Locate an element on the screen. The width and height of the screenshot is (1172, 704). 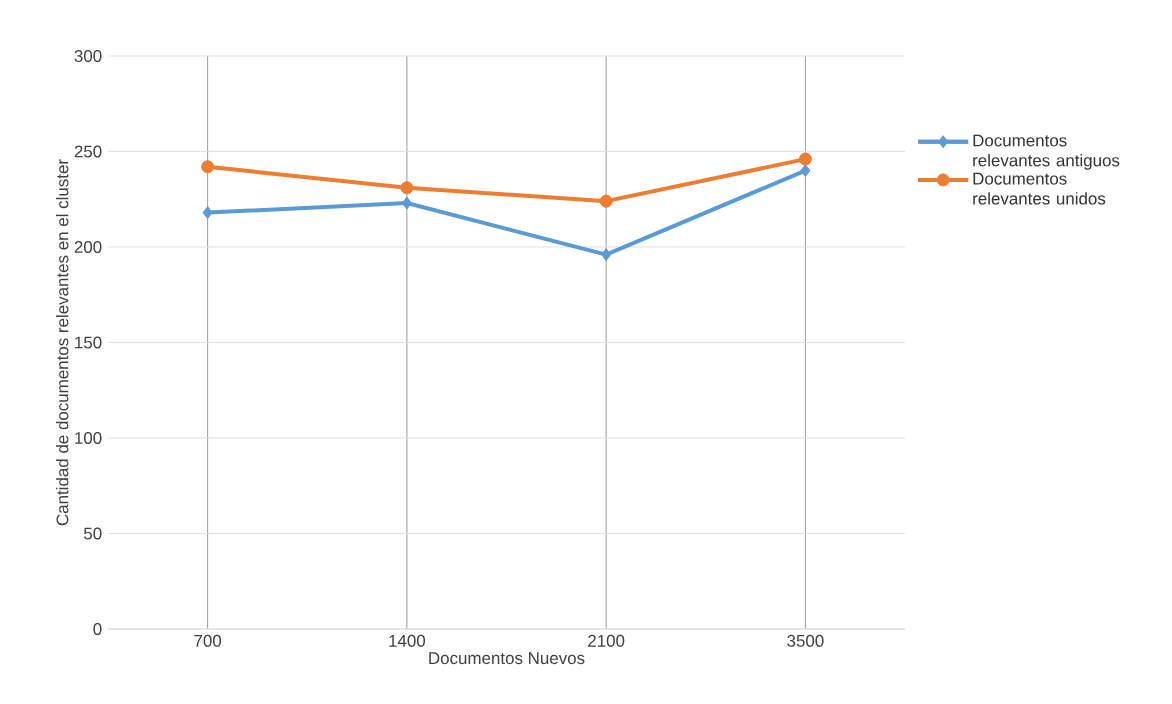
y-tick-label: 150 is located at coordinates (88, 342).